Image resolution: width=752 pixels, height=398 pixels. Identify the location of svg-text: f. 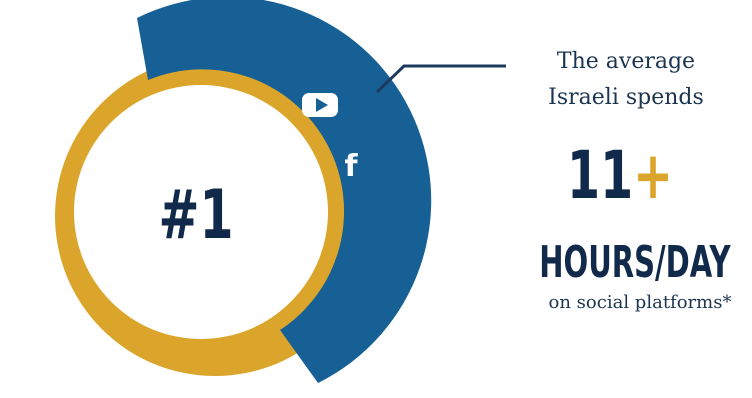
(351, 166).